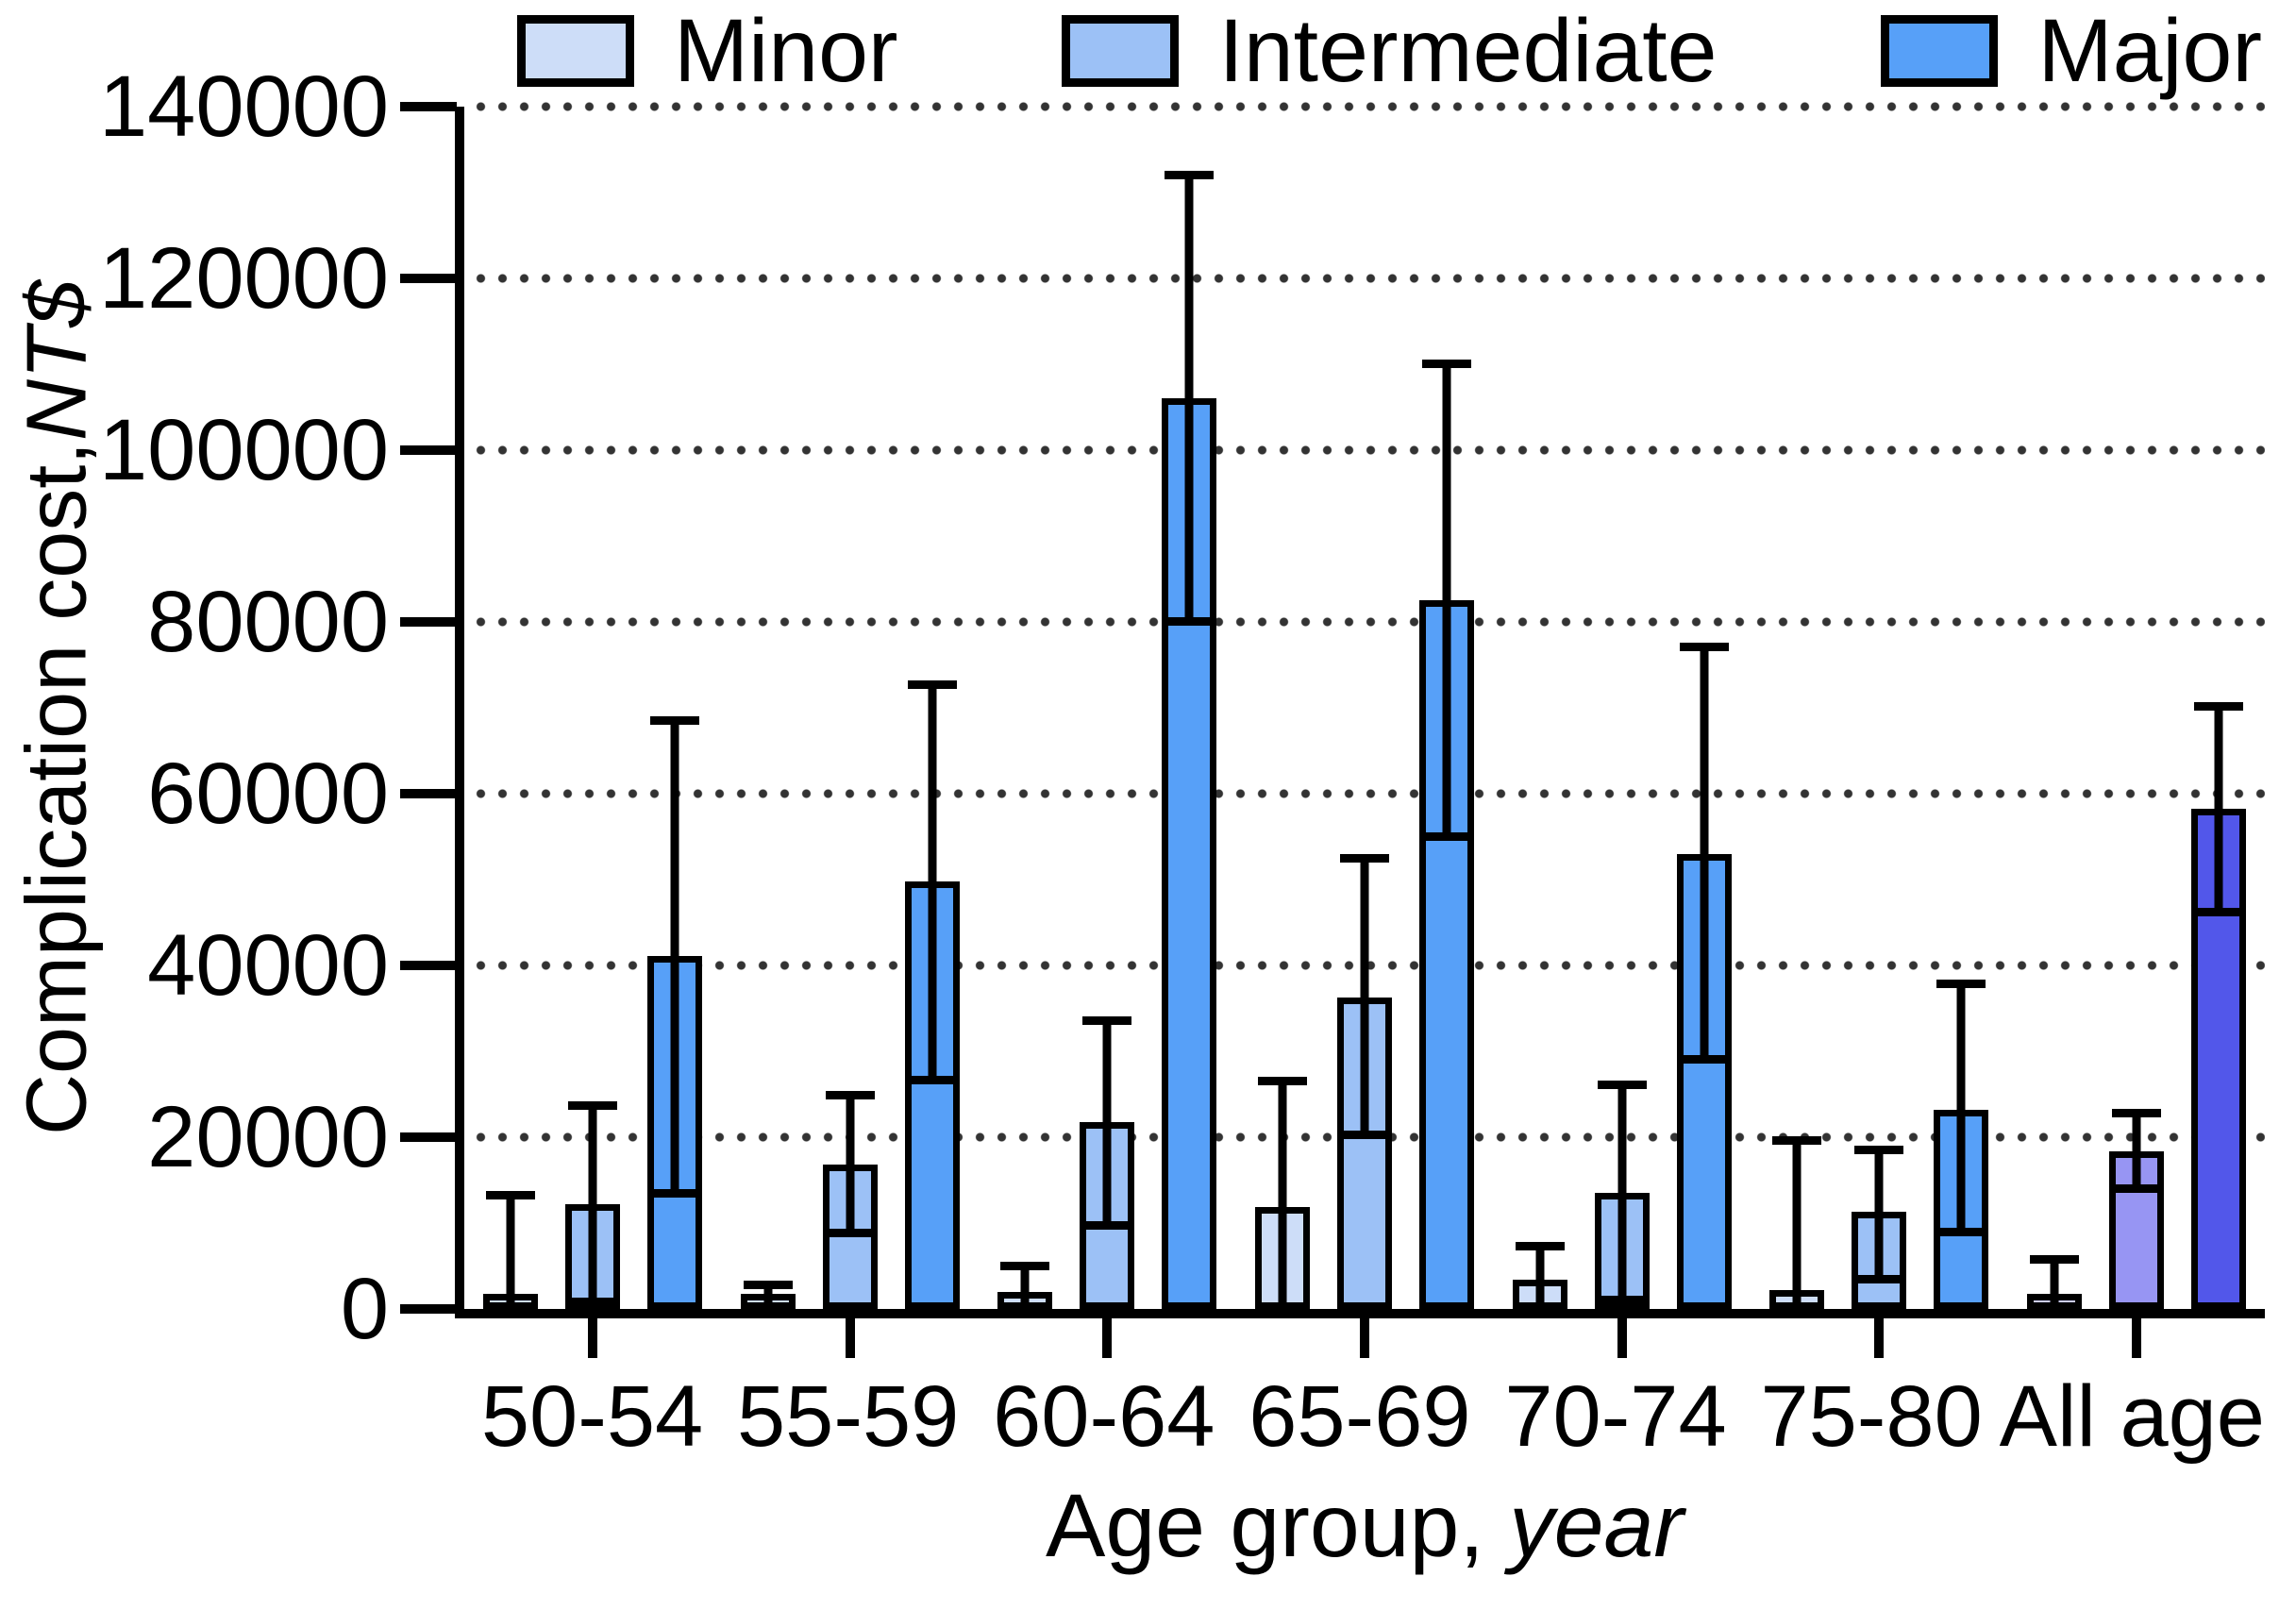  I want to click on legend-label-intermediate: Intermediate, so click(1468, 50).